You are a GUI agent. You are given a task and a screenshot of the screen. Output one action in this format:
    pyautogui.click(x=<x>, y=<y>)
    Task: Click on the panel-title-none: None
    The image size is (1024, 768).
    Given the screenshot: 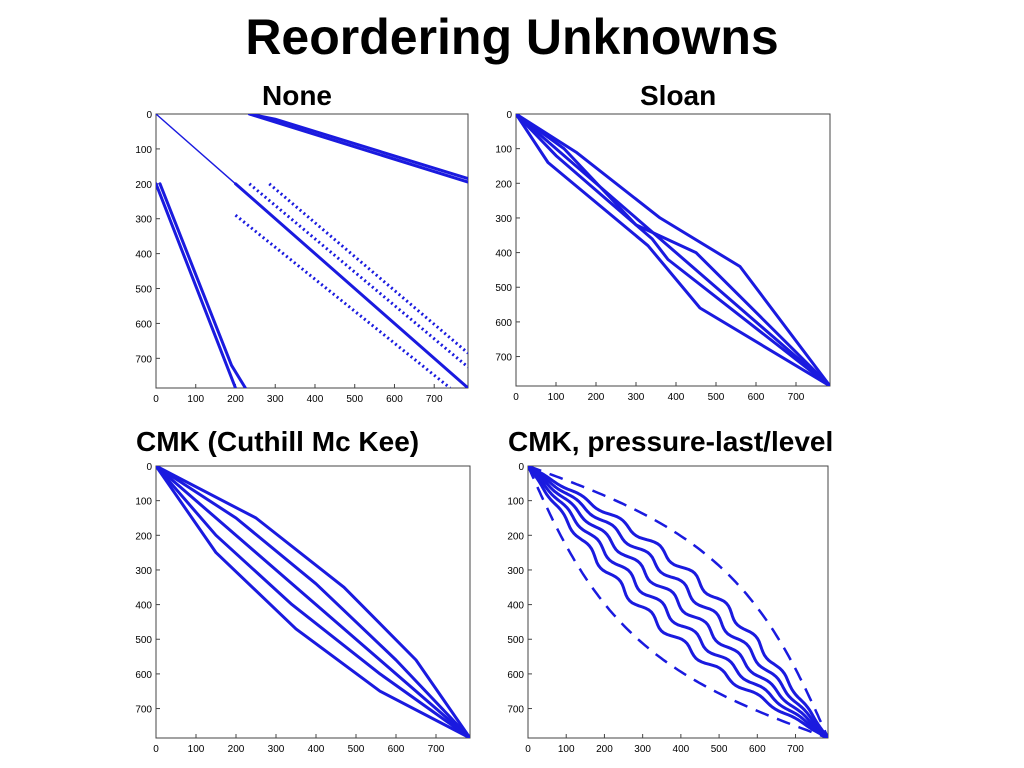 What is the action you would take?
    pyautogui.click(x=297, y=95)
    